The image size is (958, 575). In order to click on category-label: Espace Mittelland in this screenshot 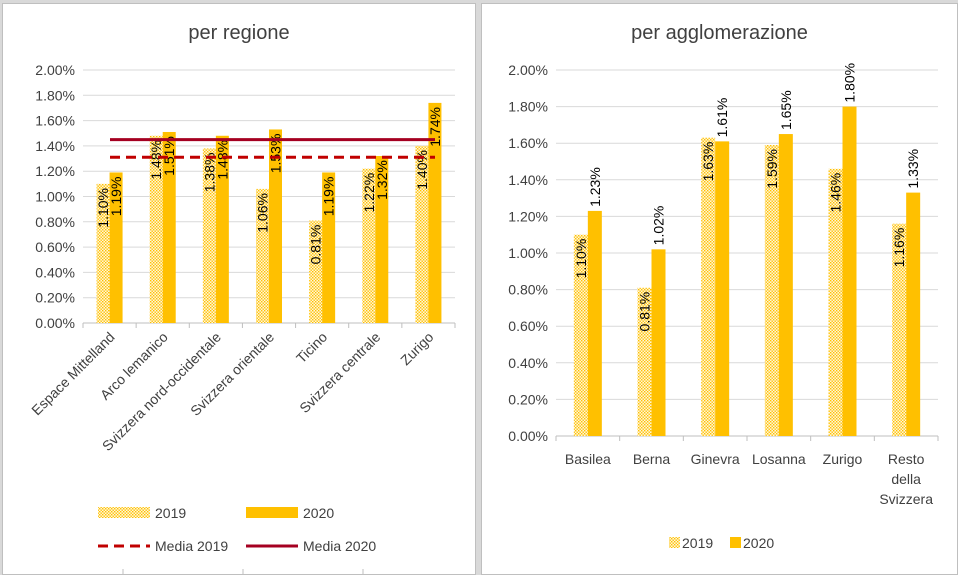, I will do `click(72, 373)`.